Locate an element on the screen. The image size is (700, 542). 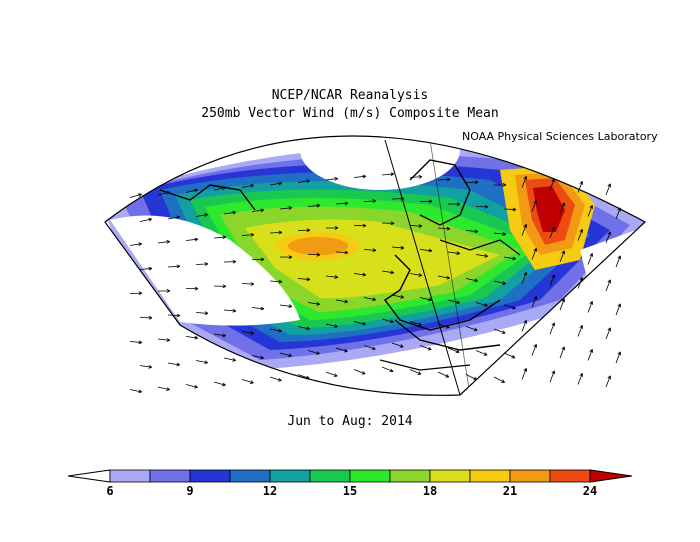
colorbar: 6 9 12 15 18 21 24 is located at coordinates (350, 483).